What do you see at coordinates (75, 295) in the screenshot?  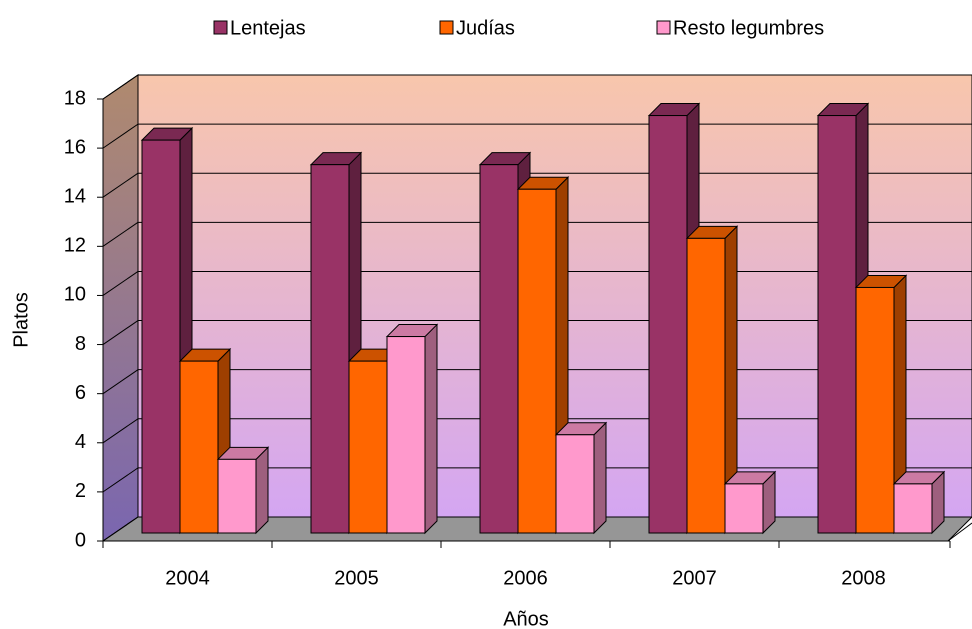 I see `y-tick-label: 10` at bounding box center [75, 295].